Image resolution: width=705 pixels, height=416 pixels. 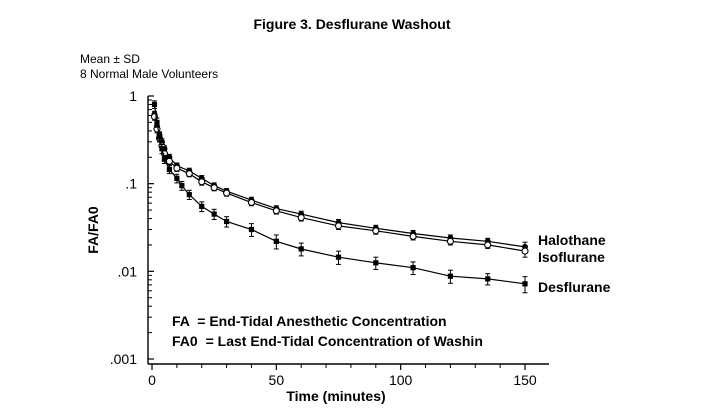 What do you see at coordinates (149, 74) in the screenshot?
I see `chart-note-line-2: 8 Normal Male Volunteers` at bounding box center [149, 74].